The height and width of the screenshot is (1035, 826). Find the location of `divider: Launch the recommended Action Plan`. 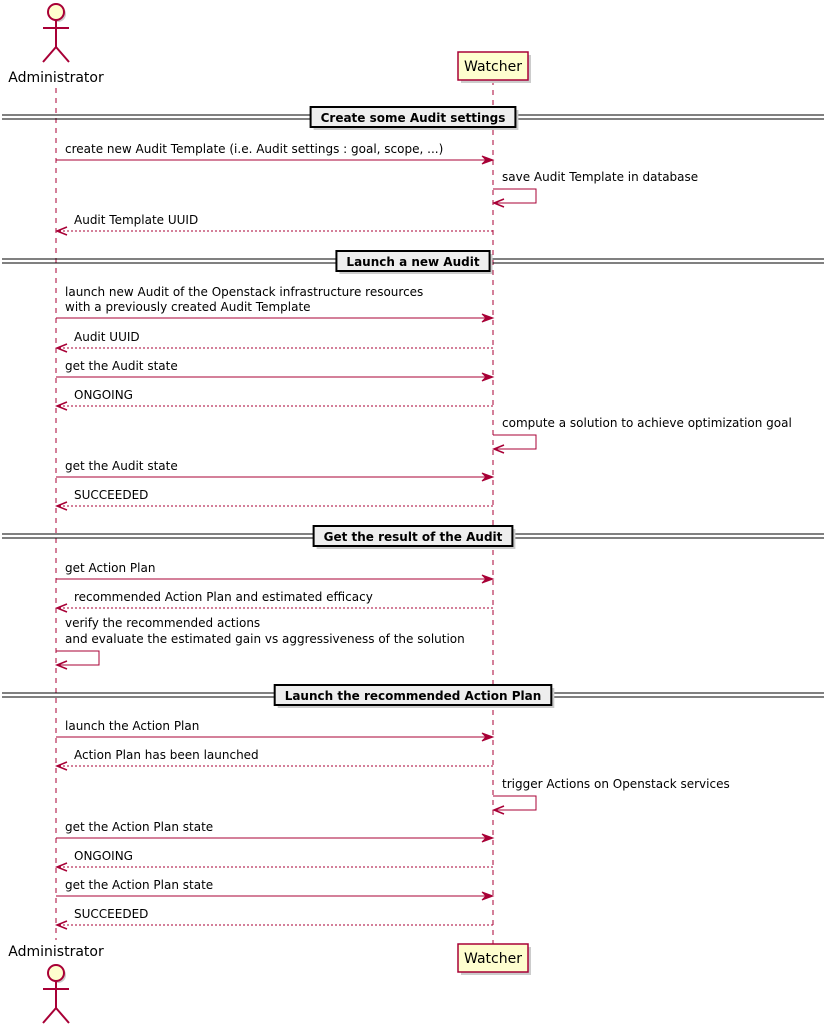

divider: Launch the recommended Action Plan is located at coordinates (413, 696).